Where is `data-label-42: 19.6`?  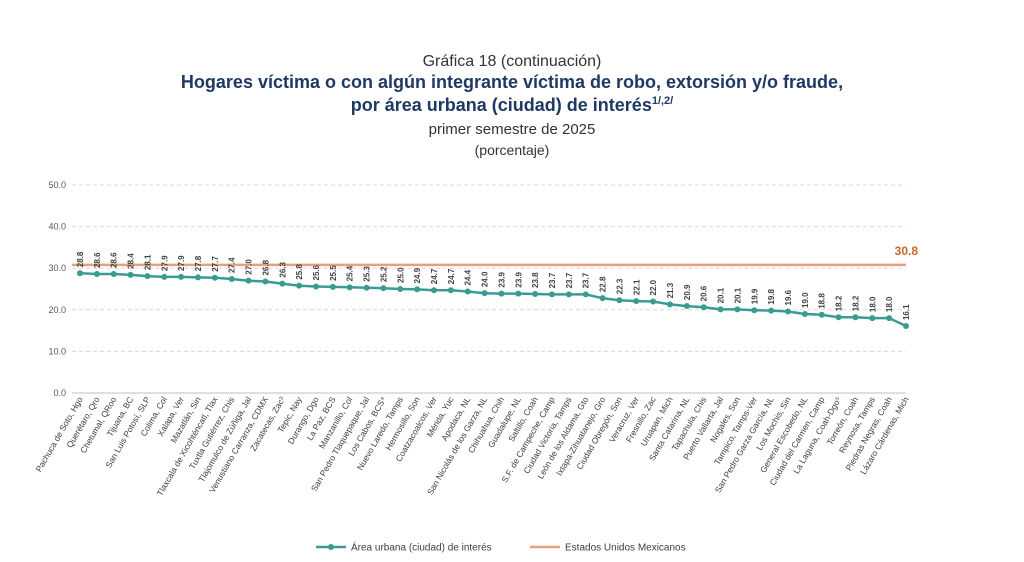
data-label-42: 19.6 is located at coordinates (788, 297).